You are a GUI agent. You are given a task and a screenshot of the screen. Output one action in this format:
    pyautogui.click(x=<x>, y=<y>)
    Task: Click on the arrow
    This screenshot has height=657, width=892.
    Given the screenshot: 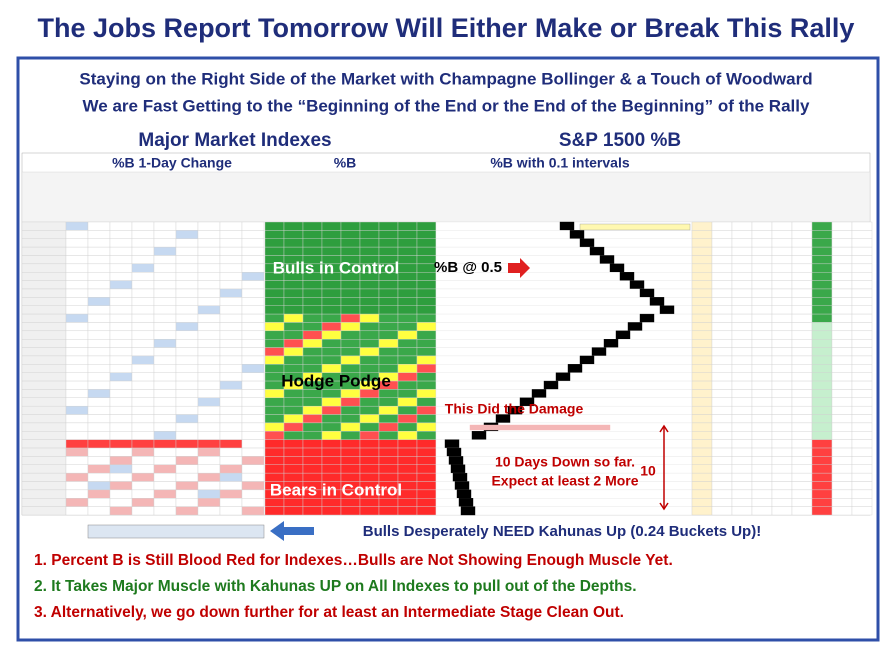 What is the action you would take?
    pyautogui.click(x=292, y=531)
    